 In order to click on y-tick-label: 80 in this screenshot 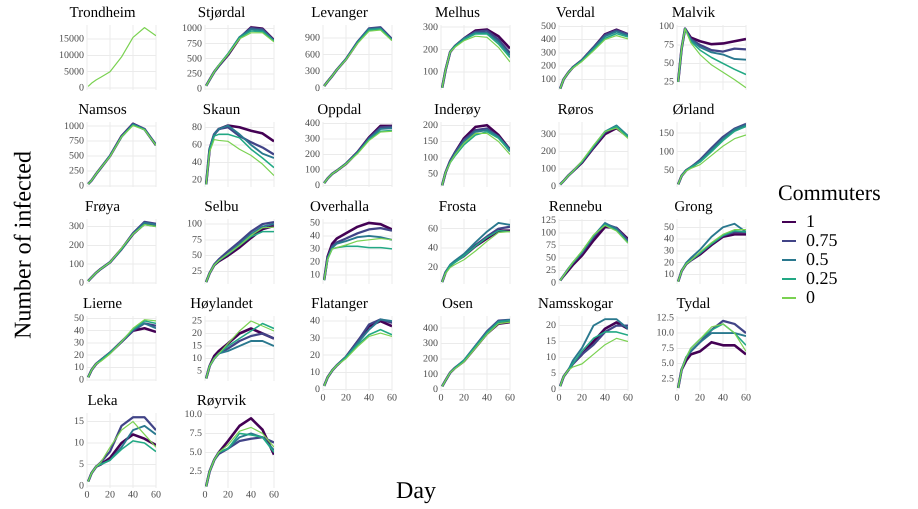, I will do `click(197, 127)`.